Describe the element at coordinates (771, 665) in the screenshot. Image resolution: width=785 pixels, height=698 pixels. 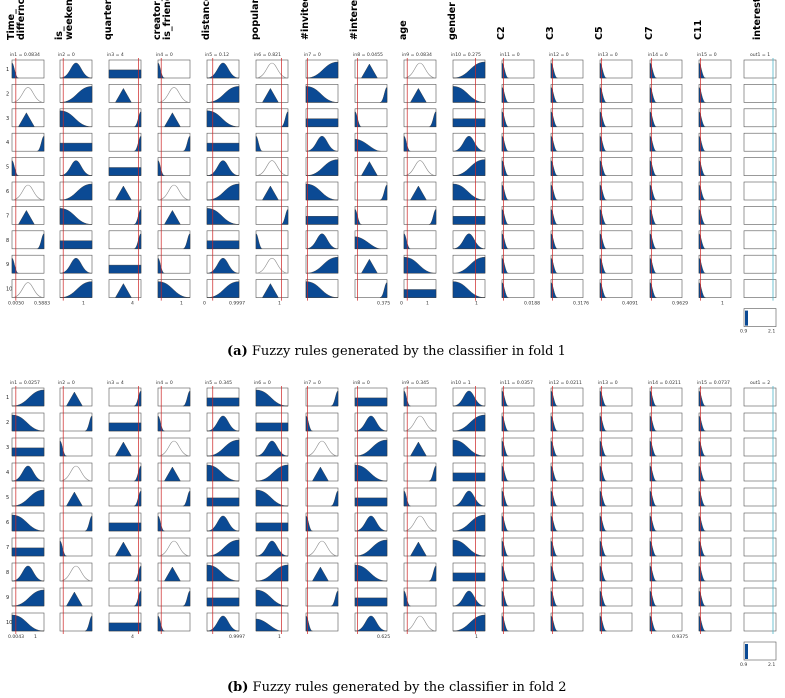
I see `output-axis-max: 2.1` at that location.